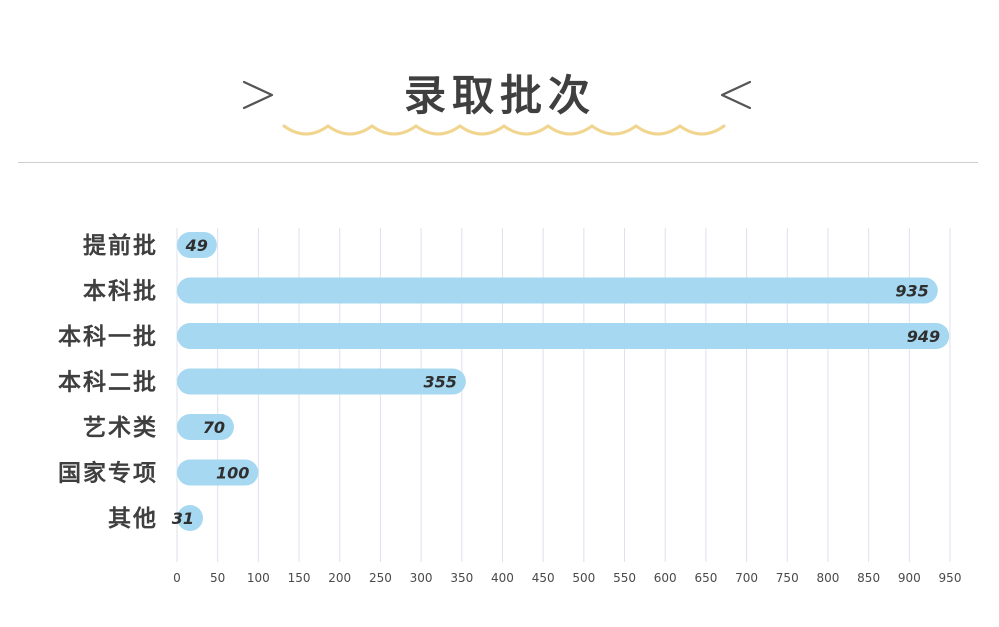  What do you see at coordinates (911, 291) in the screenshot?
I see `data-label: 935` at bounding box center [911, 291].